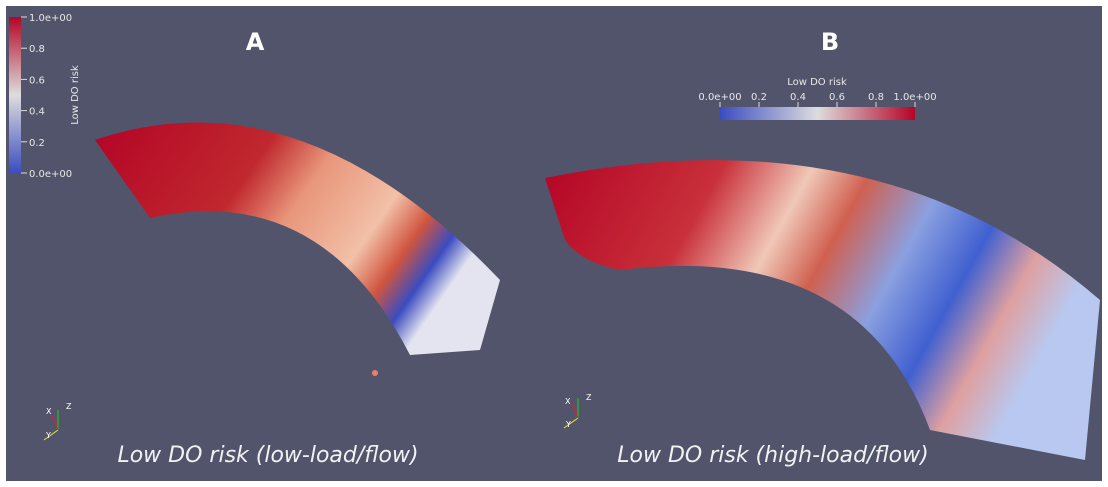  What do you see at coordinates (45, 96) in the screenshot?
I see `colorbar-a: Low DO risk 1.0e+00 0.8 0.6 0.4 0.2 0.0e+00` at bounding box center [45, 96].